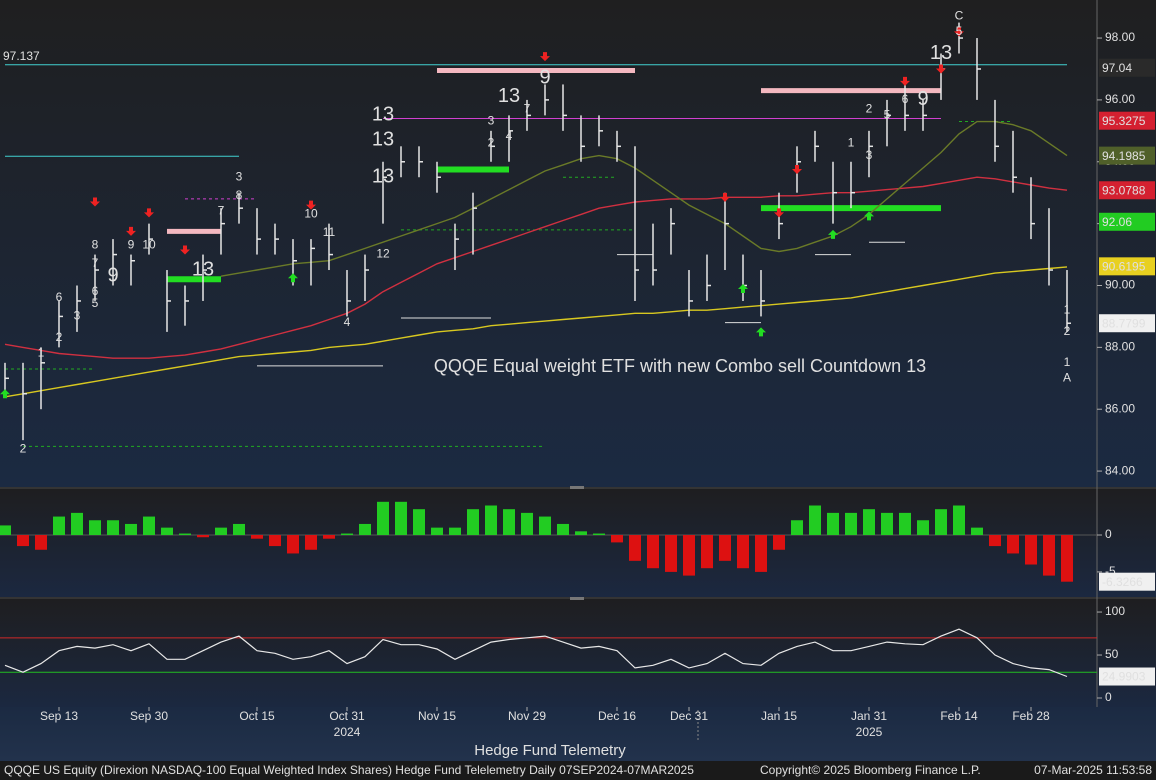  Describe the element at coordinates (21, 56) in the screenshot. I see `level-label: 97.137` at that location.